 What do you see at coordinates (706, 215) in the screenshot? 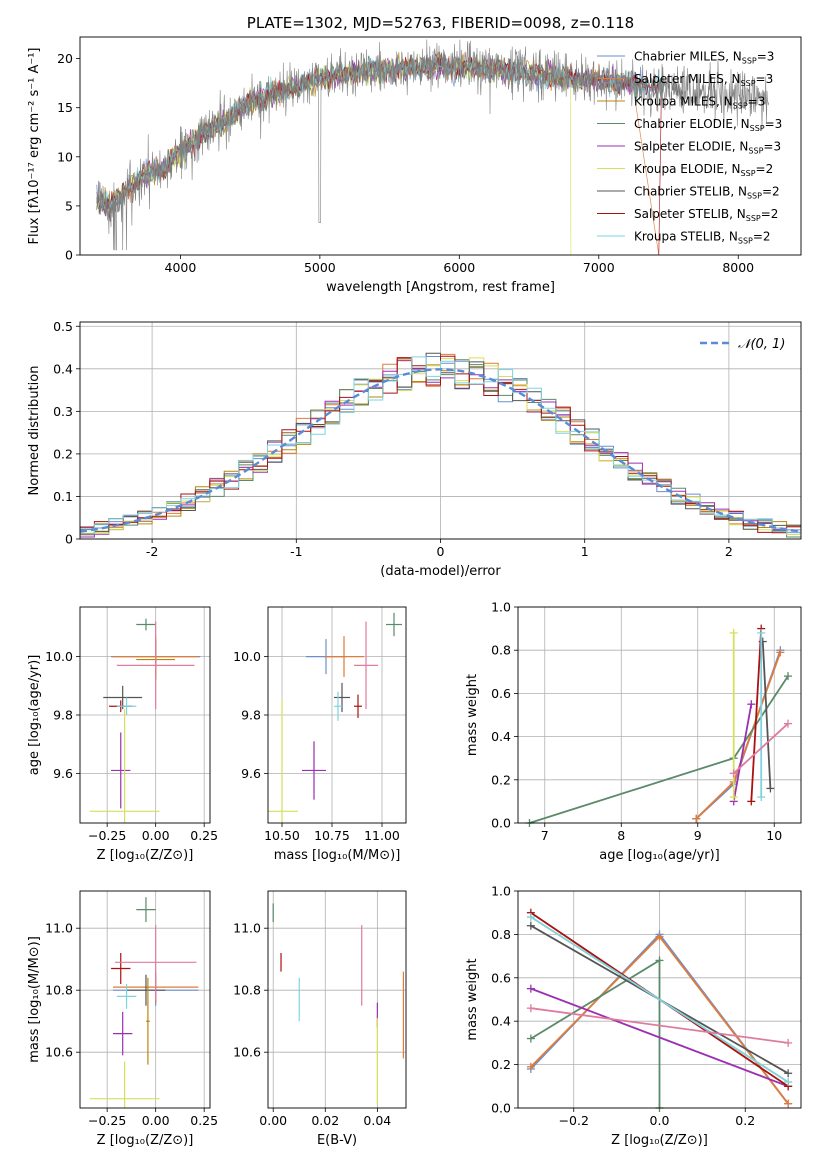
I see `legend-label: Salpeter STELIB, NSSP=2` at bounding box center [706, 215].